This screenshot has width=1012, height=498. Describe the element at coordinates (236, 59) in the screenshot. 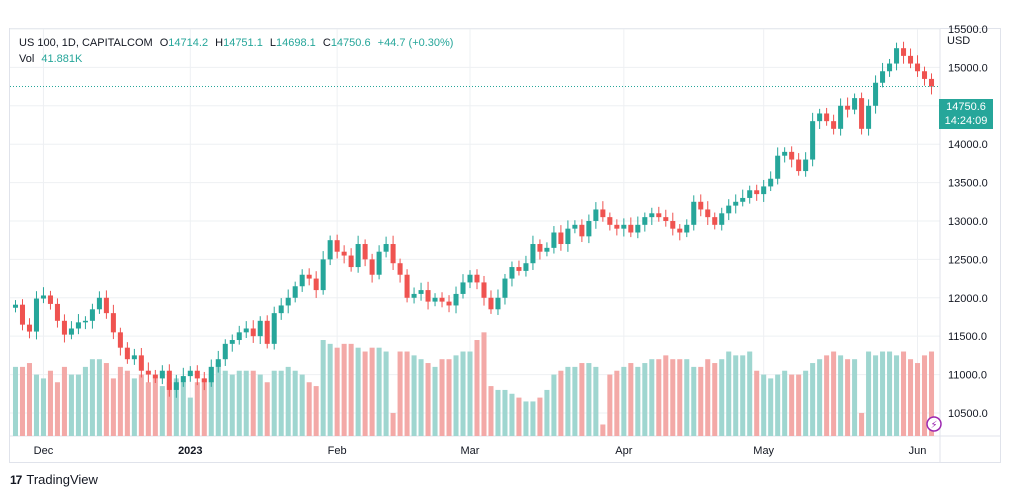

I see `volume-row: Vol 41.881K` at that location.